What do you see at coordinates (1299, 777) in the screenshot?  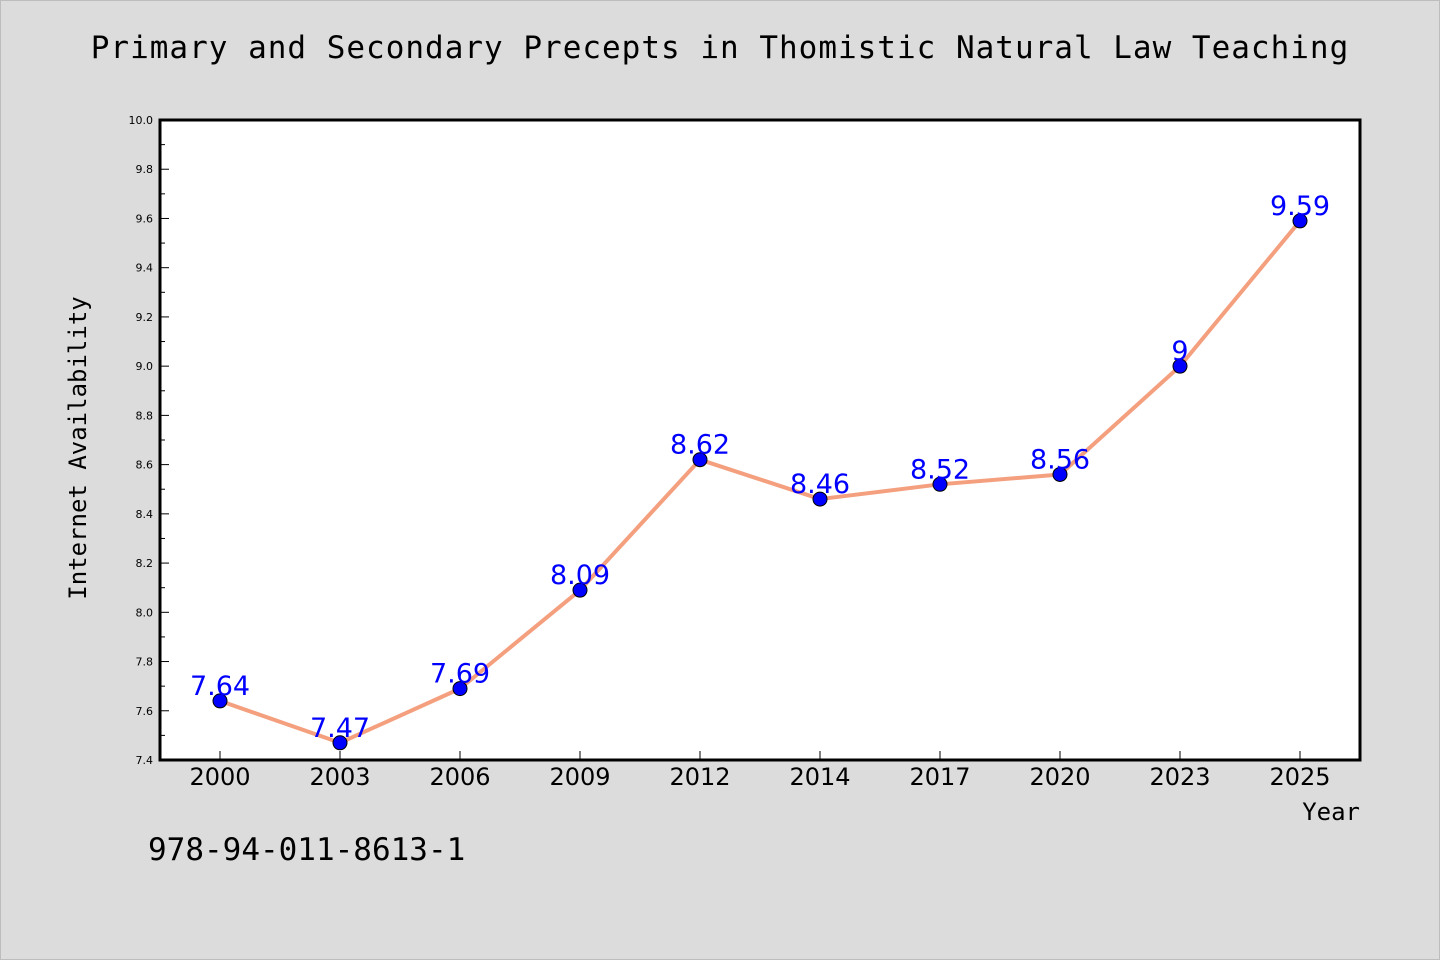 I see `x-tick-label: 2025` at bounding box center [1299, 777].